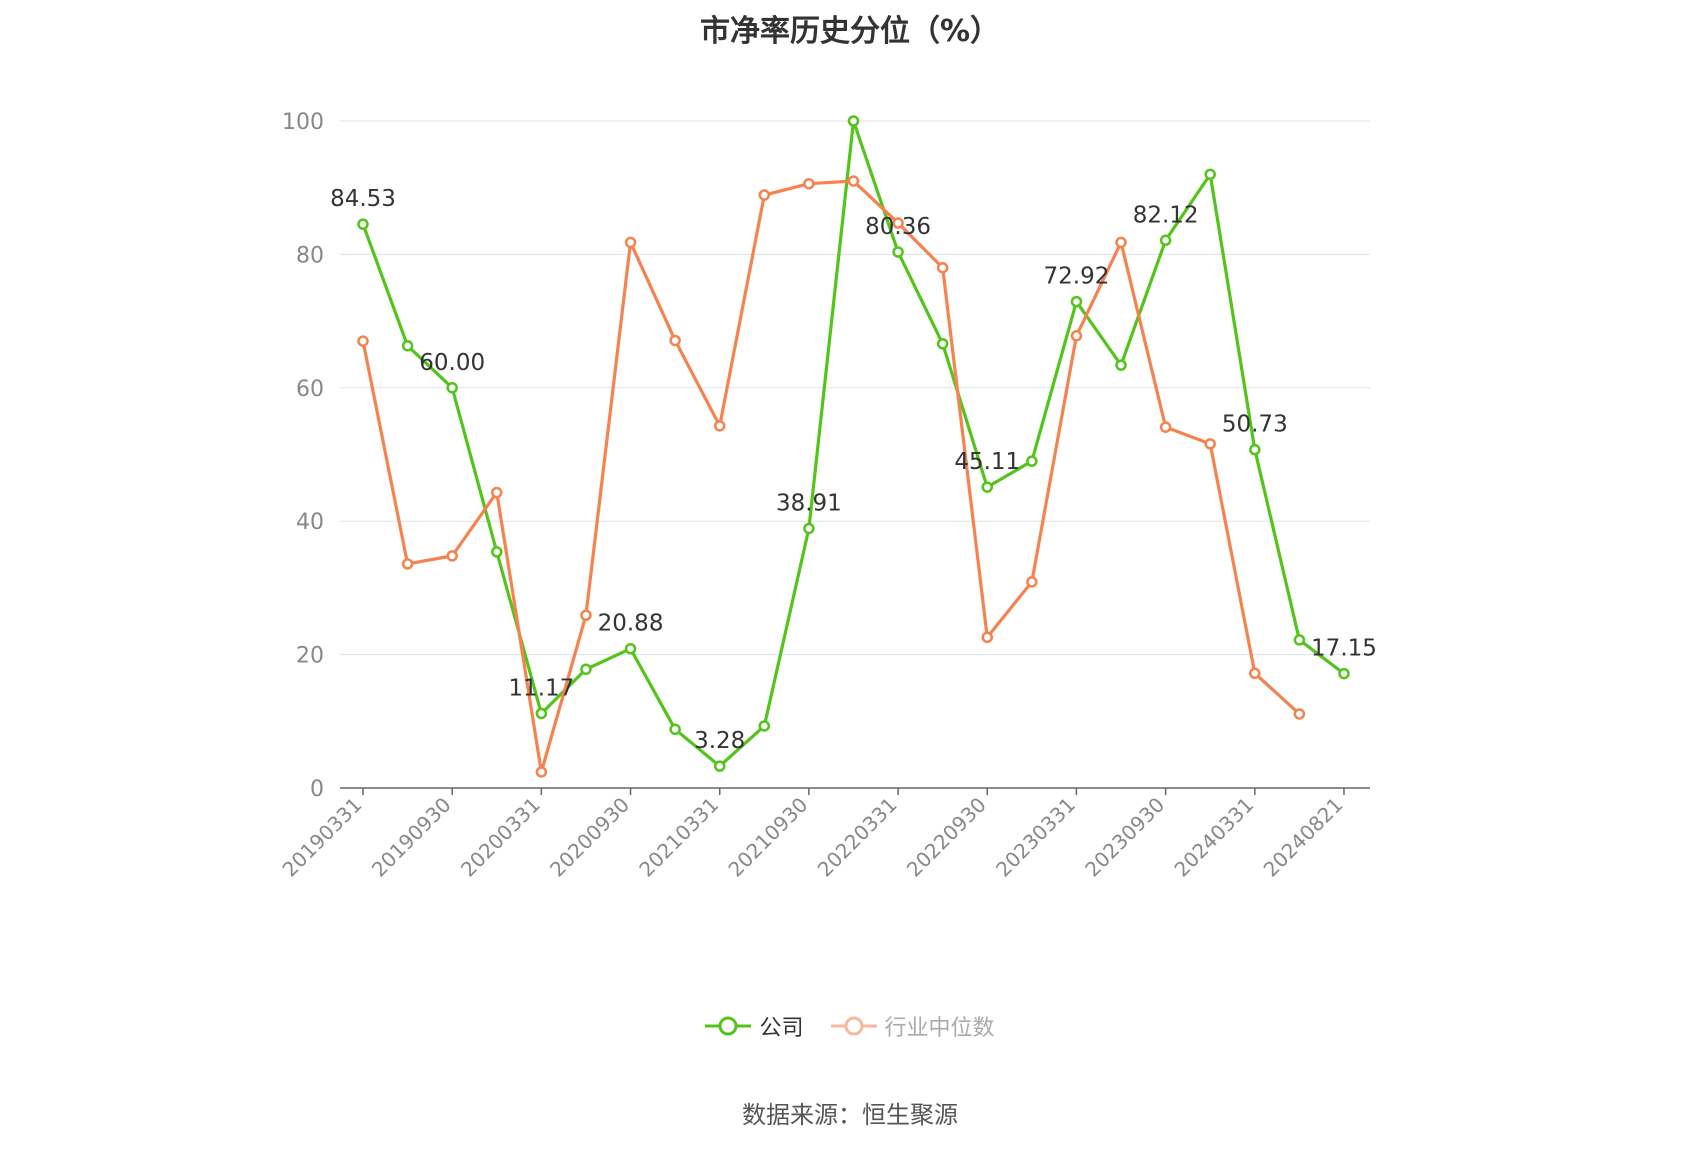 Image resolution: width=1700 pixels, height=1150 pixels. Describe the element at coordinates (310, 389) in the screenshot. I see `y-tick-label: 60` at that location.